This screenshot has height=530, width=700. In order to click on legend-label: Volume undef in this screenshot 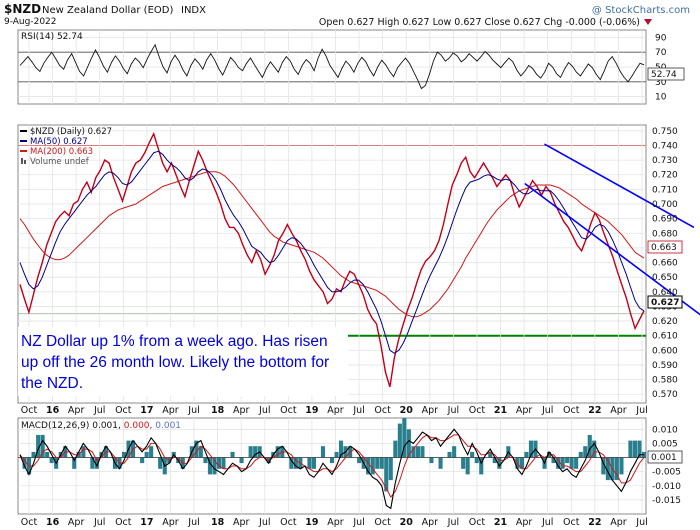, I will do `click(60, 162)`.